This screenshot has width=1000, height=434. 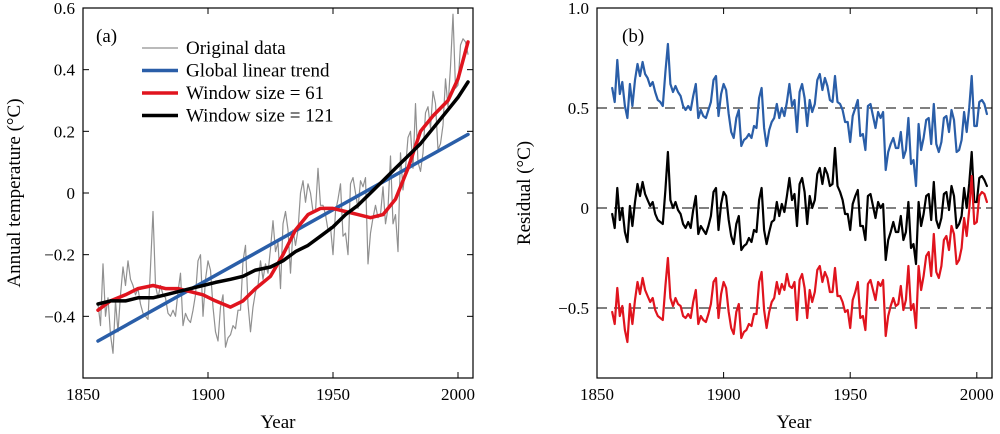 What do you see at coordinates (59, 255) in the screenshot?
I see `panel-a-y-tick-label: −0.2` at bounding box center [59, 255].